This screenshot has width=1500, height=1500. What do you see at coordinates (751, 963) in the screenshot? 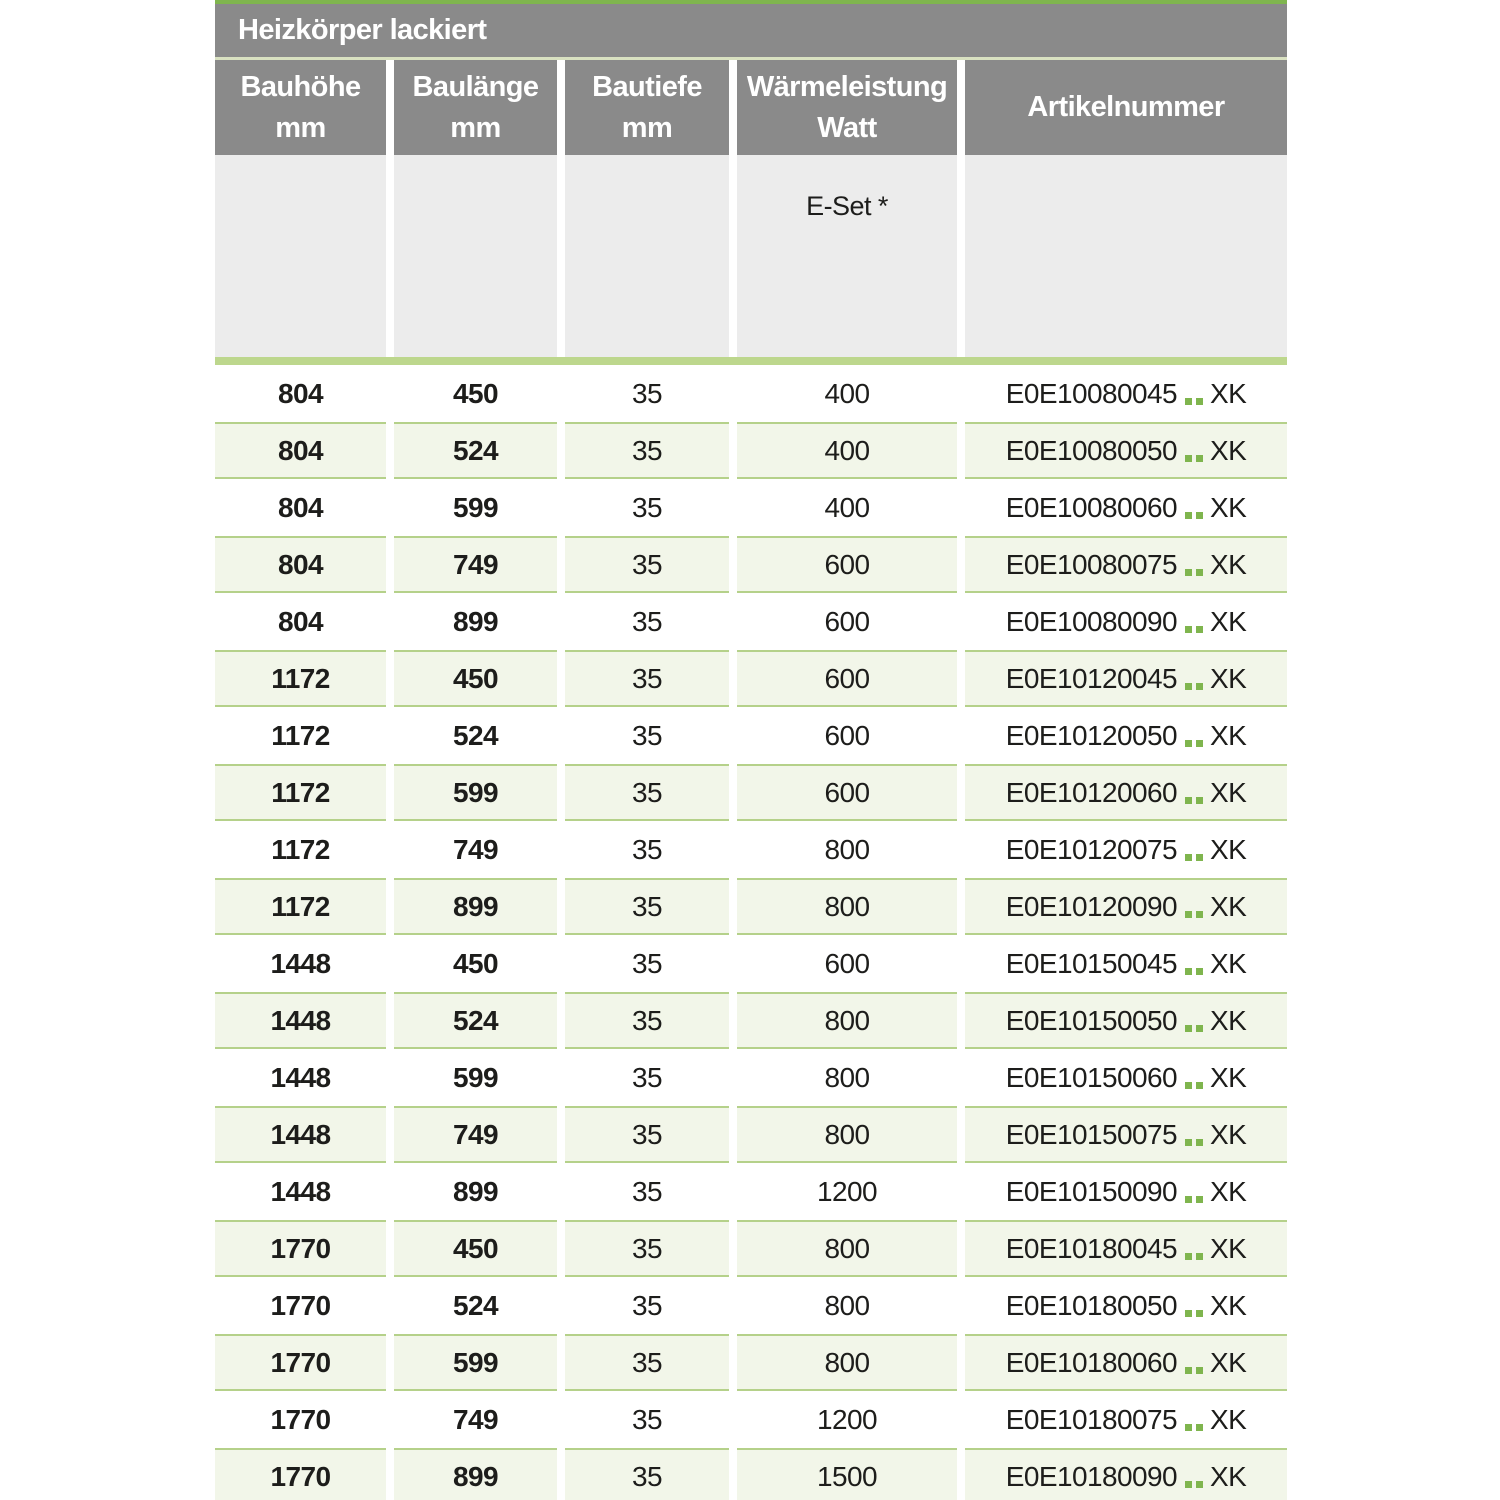
I see `table-row: 1448 450 35 600 E0E10150045 XK` at bounding box center [751, 963].